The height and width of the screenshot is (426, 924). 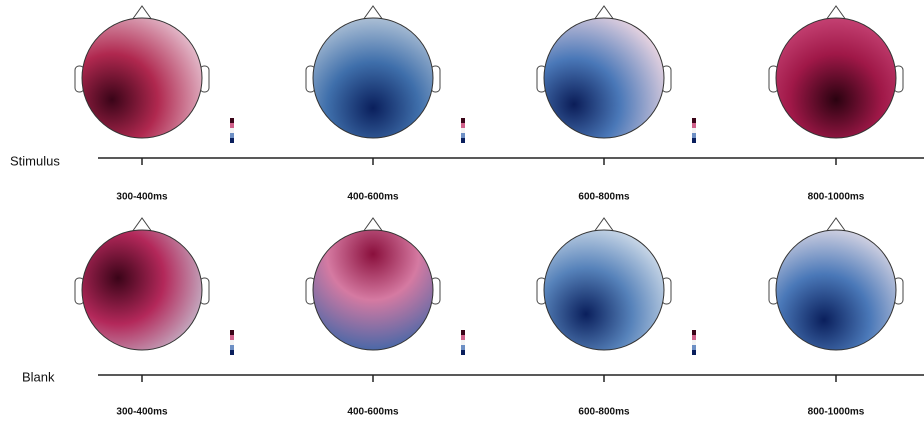 What do you see at coordinates (38, 376) in the screenshot?
I see `row-label: Blank` at bounding box center [38, 376].